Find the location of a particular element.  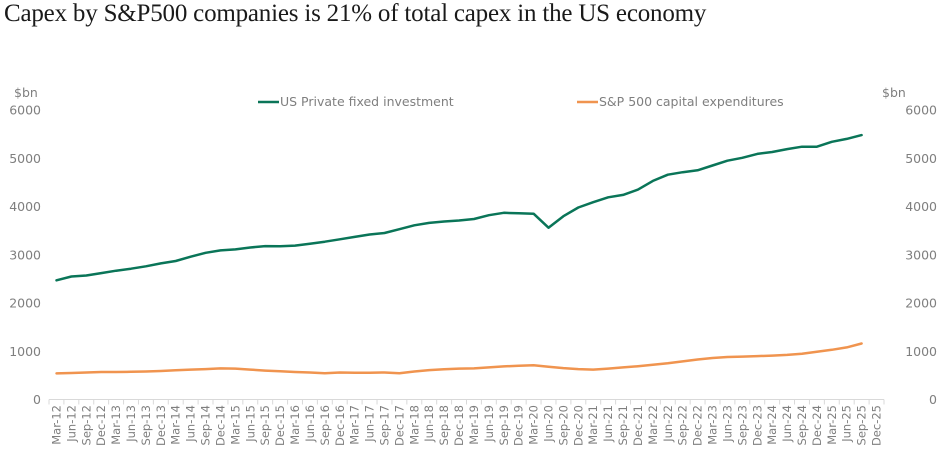

legend-label-us-private-fixed-investment: US Private fixed investment is located at coordinates (367, 101).